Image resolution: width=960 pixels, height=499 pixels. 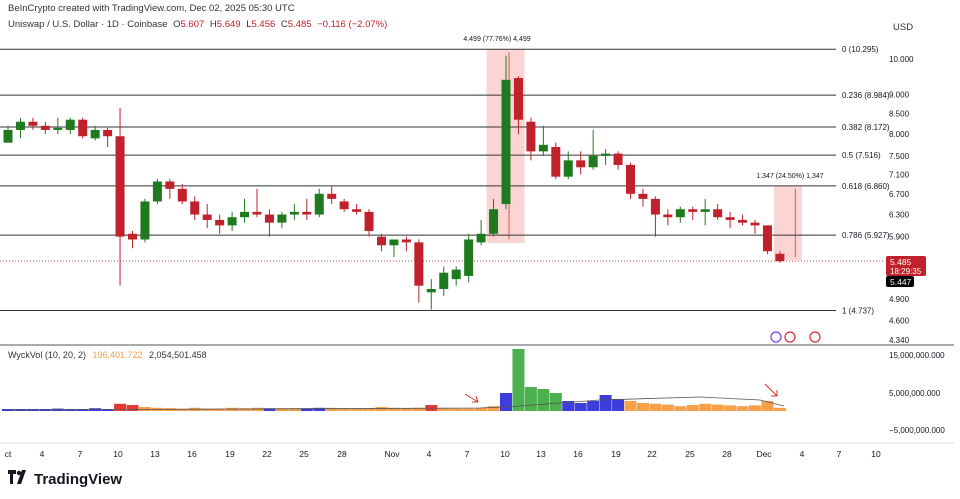 I want to click on tradingview-icon, so click(x=18, y=479).